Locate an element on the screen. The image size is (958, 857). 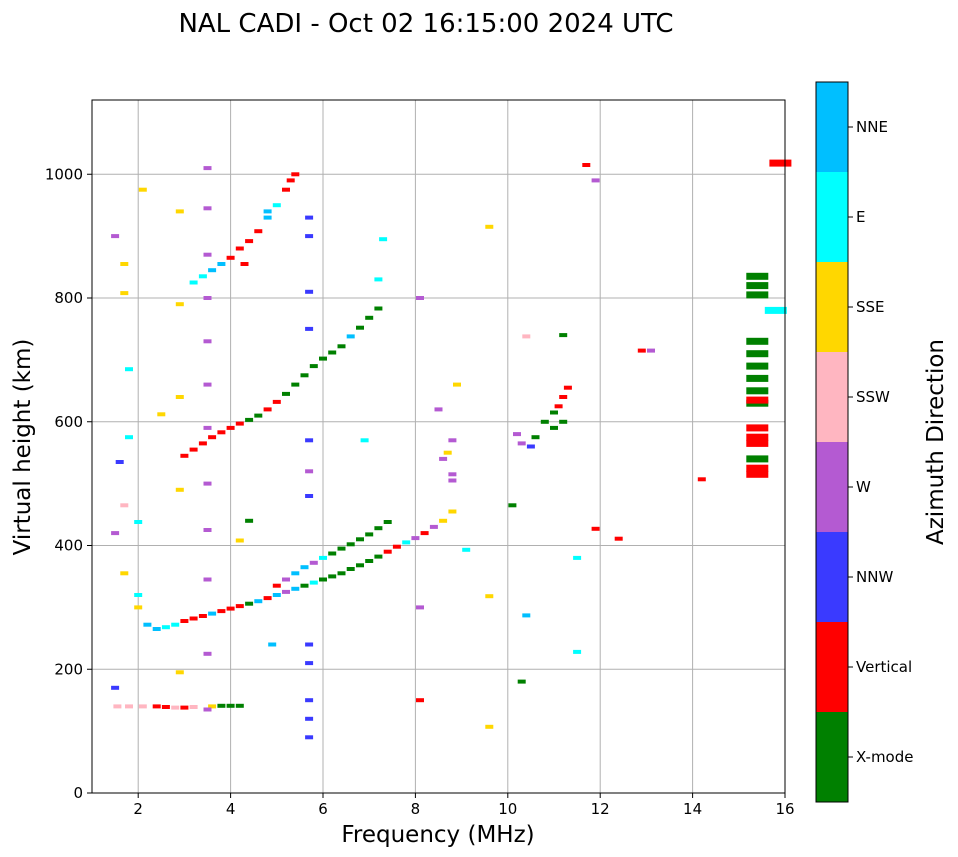
y-tick-label: 0 is located at coordinates (78, 793).